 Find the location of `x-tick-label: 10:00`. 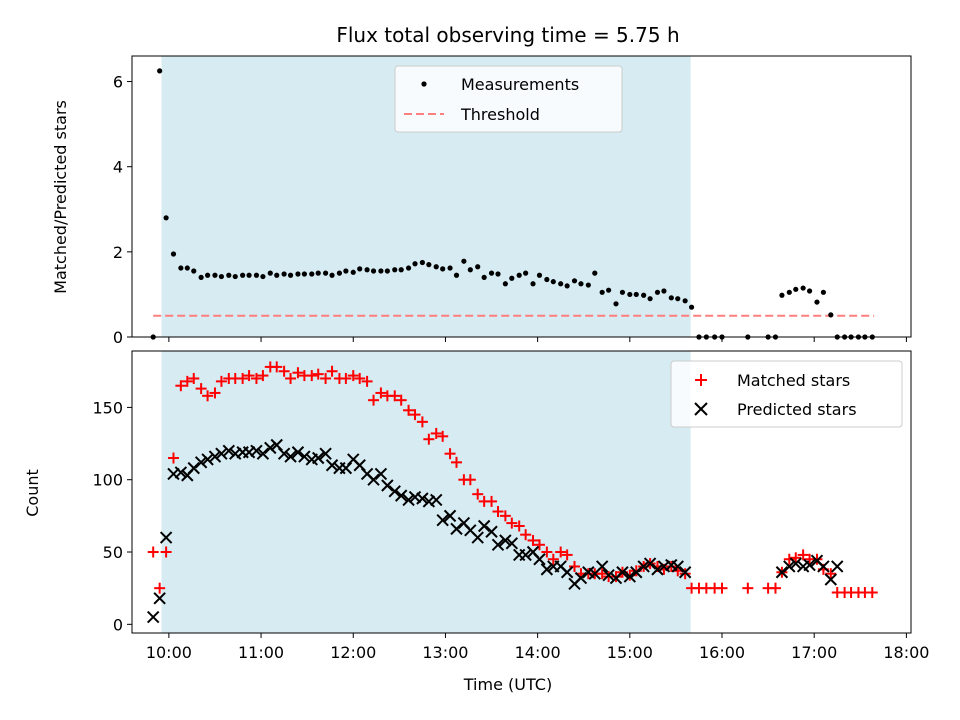

x-tick-label: 10:00 is located at coordinates (169, 652).